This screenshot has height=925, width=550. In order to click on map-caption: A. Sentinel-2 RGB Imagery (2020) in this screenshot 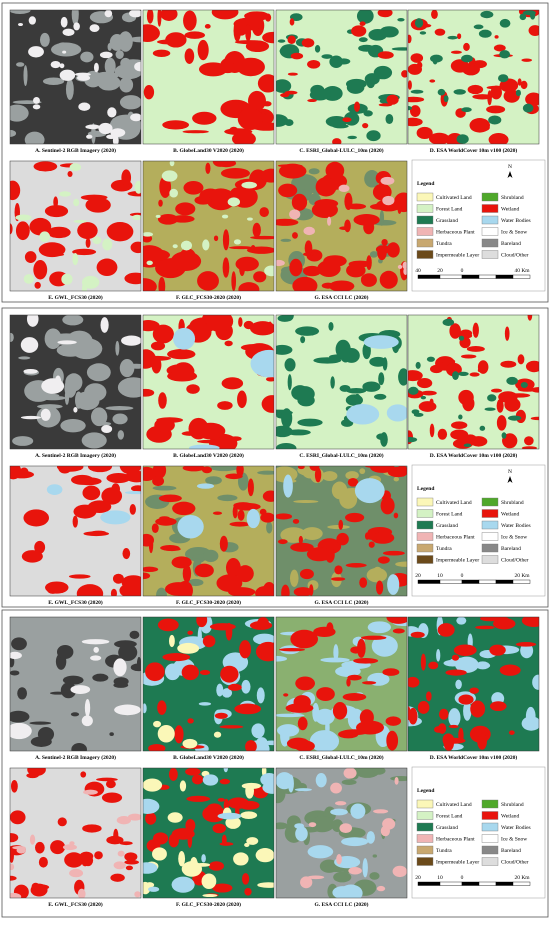, I will do `click(75, 757)`.